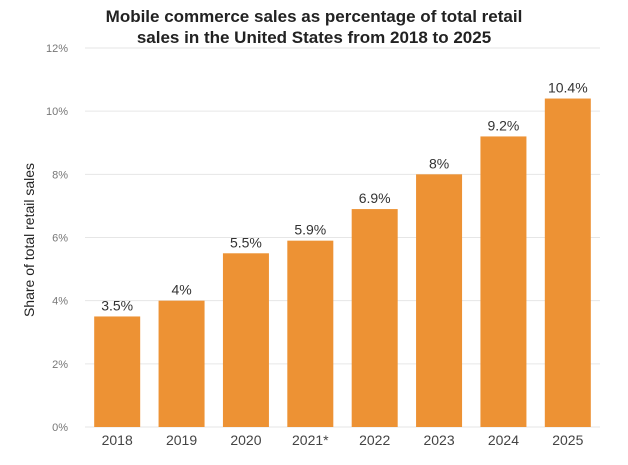 The height and width of the screenshot is (465, 628). I want to click on data-label: 9.2%, so click(503, 125).